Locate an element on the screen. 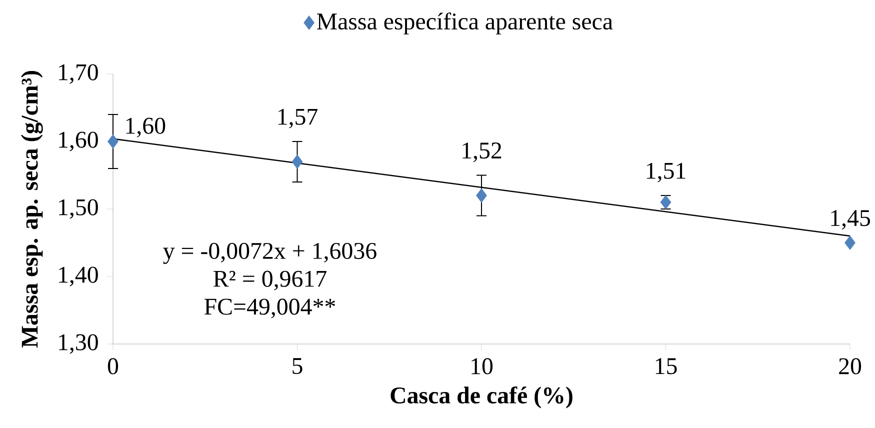 The image size is (875, 428). y-axis-title: Massa esp. ap. seca (g/cm³) is located at coordinates (31, 209).